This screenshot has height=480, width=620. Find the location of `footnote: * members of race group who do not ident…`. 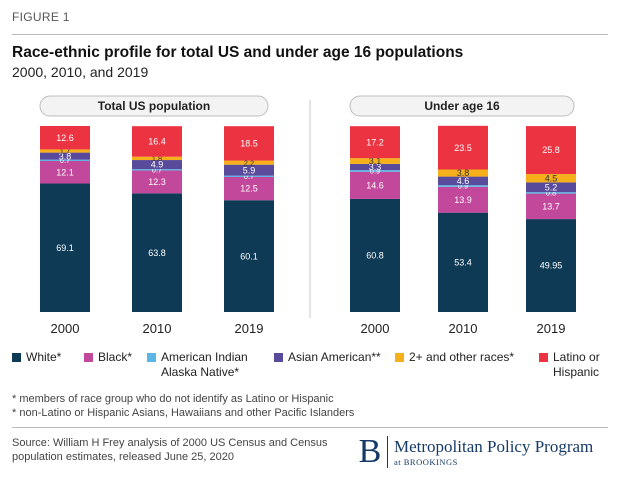

footnote: * members of race group who do not ident… is located at coordinates (173, 399).